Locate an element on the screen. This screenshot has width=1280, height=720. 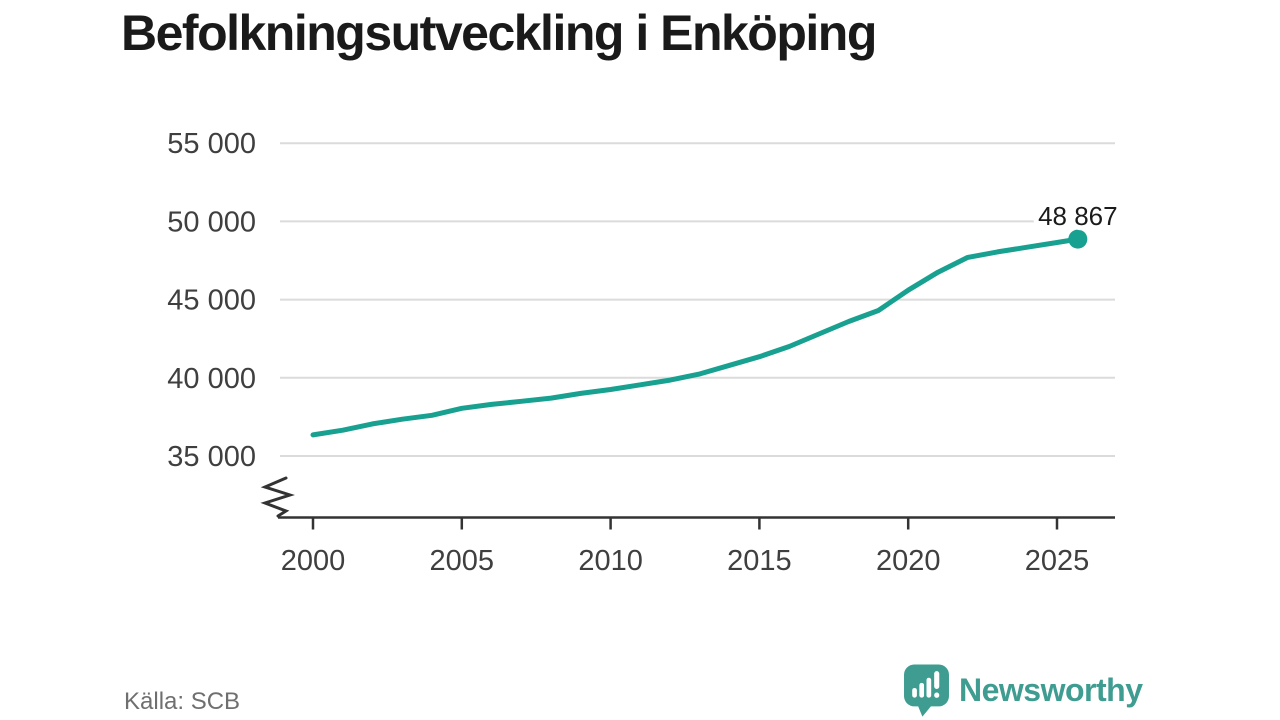
series-end-dot is located at coordinates (1078, 239).